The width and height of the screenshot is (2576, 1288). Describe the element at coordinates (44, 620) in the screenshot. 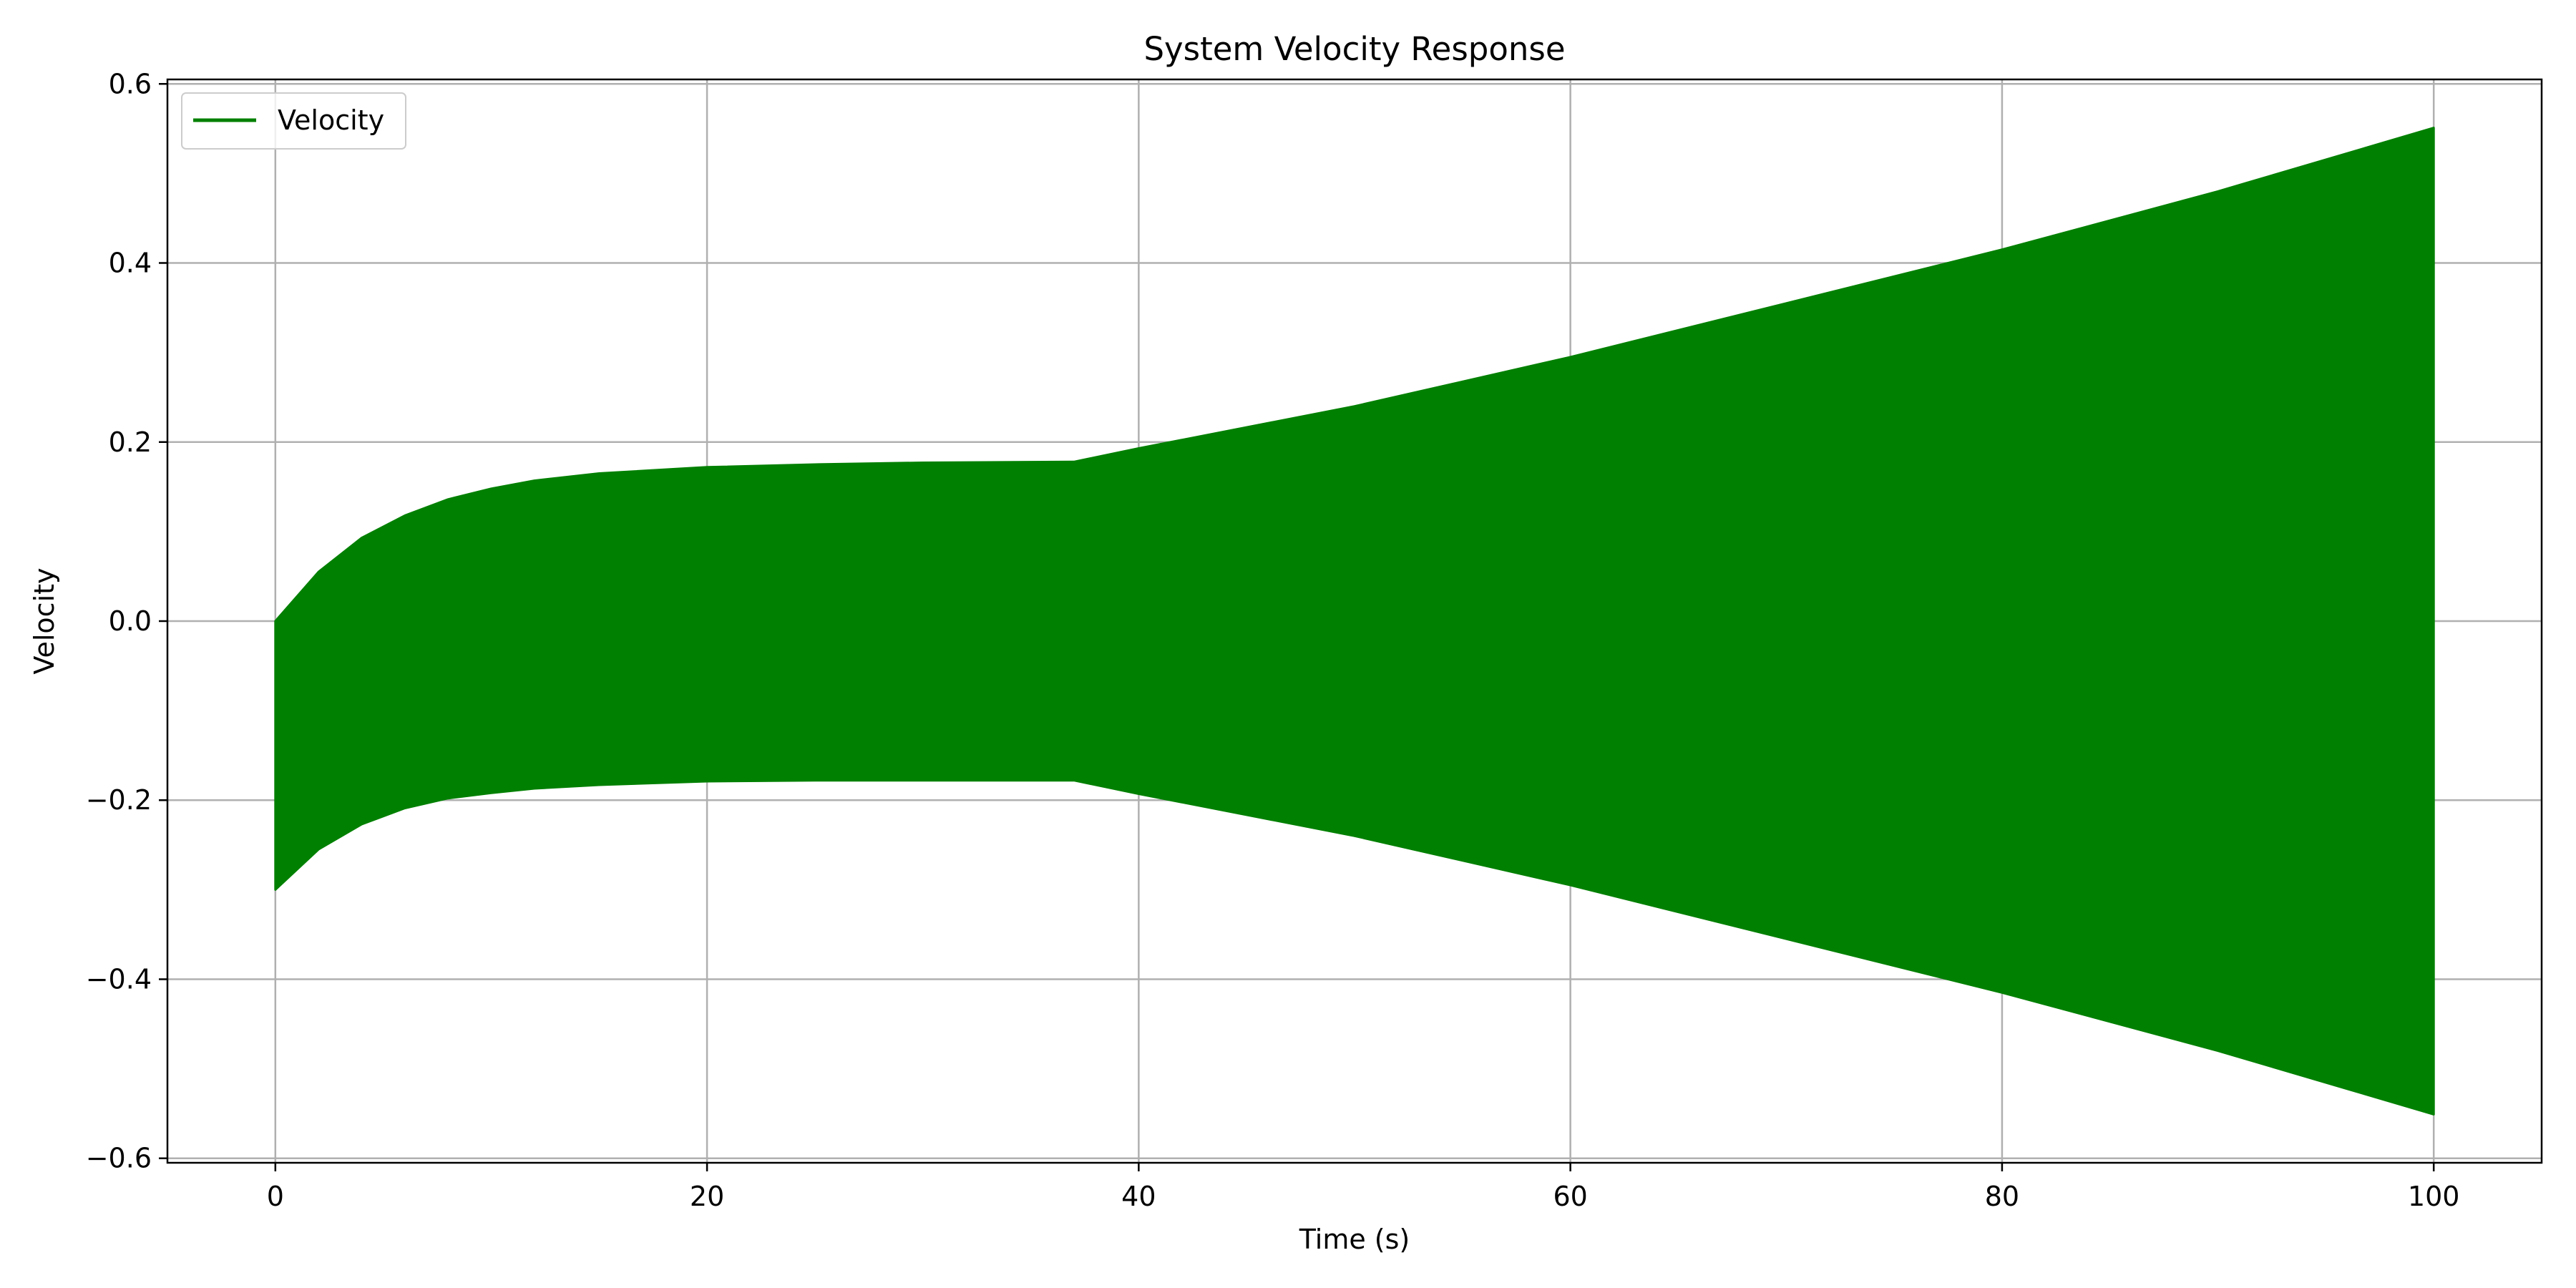

I see `y-axis-label: Velocity` at that location.